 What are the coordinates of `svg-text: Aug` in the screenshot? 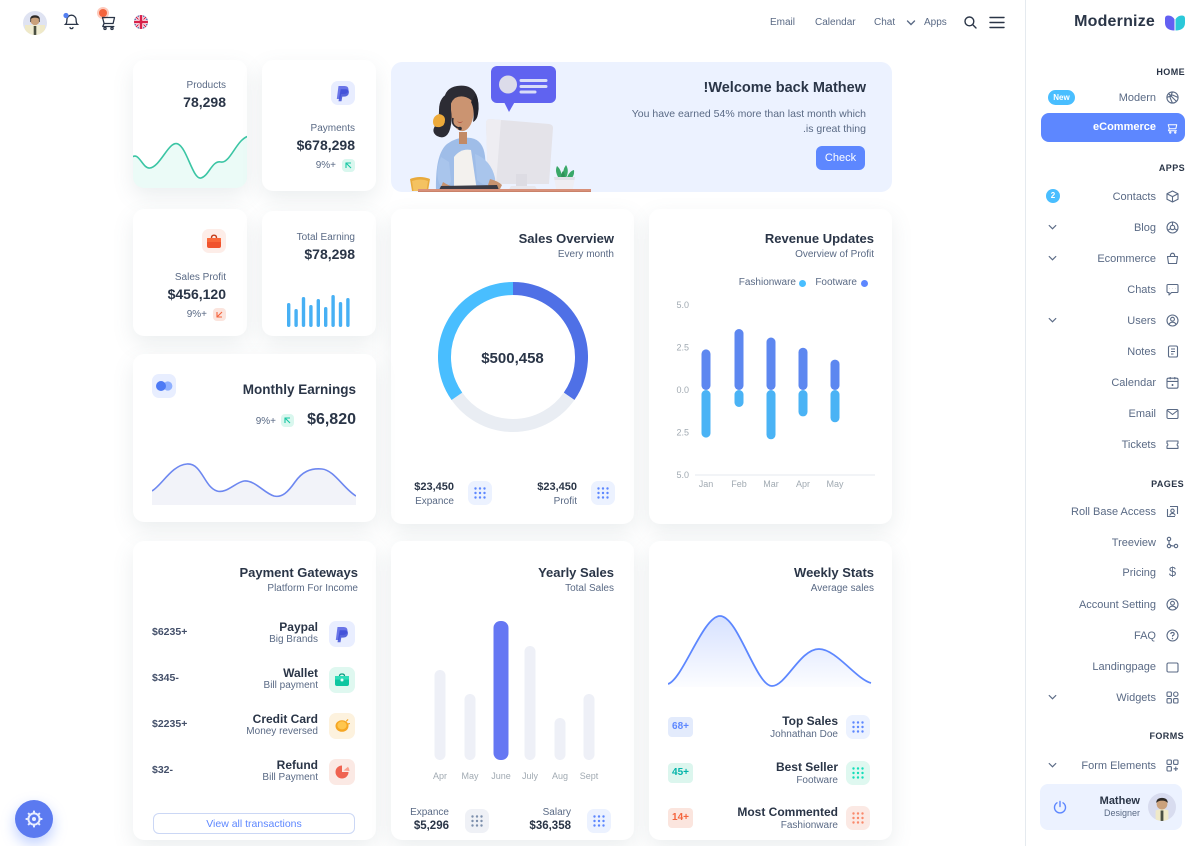 It's located at (560, 776).